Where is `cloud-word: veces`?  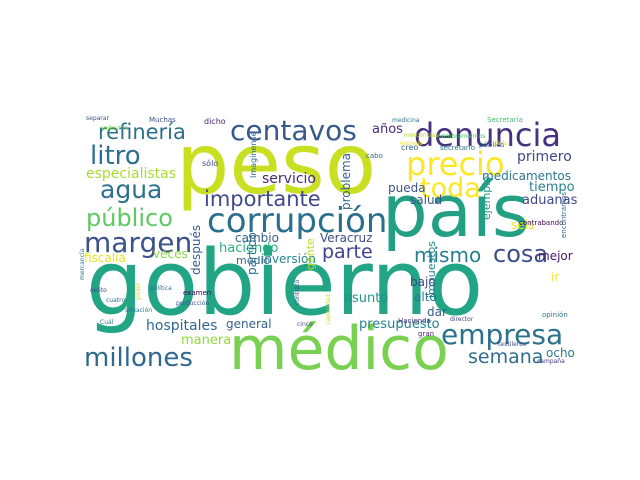 cloud-word: veces is located at coordinates (170, 254).